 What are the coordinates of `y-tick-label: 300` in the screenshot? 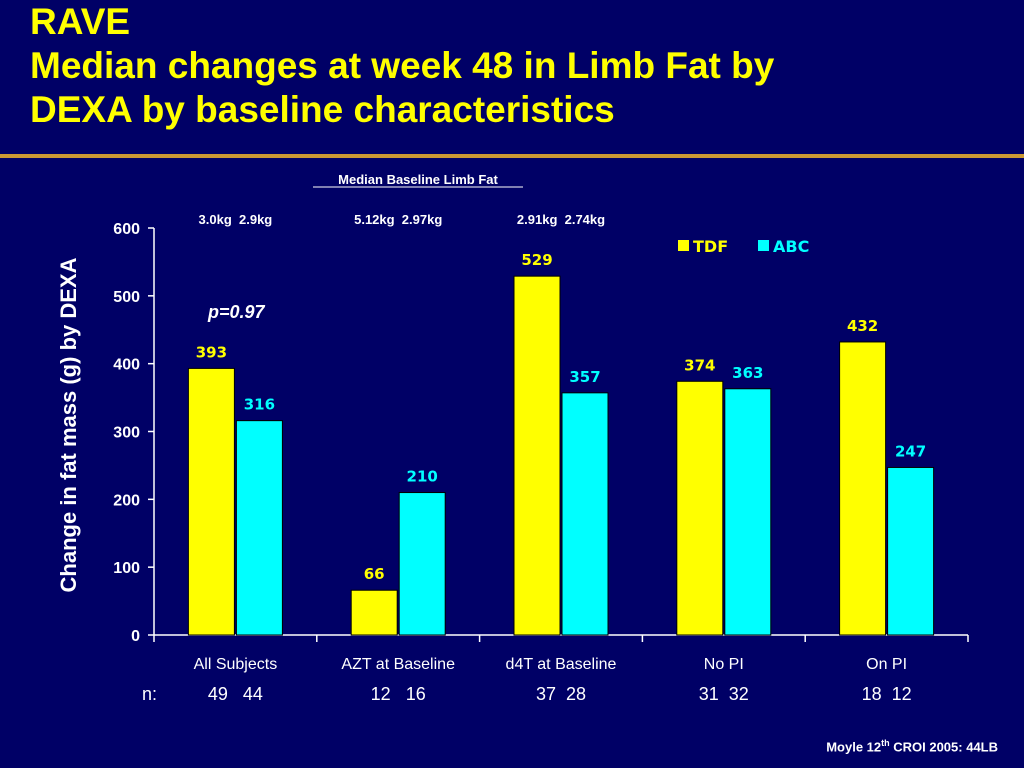 It's located at (126, 433).